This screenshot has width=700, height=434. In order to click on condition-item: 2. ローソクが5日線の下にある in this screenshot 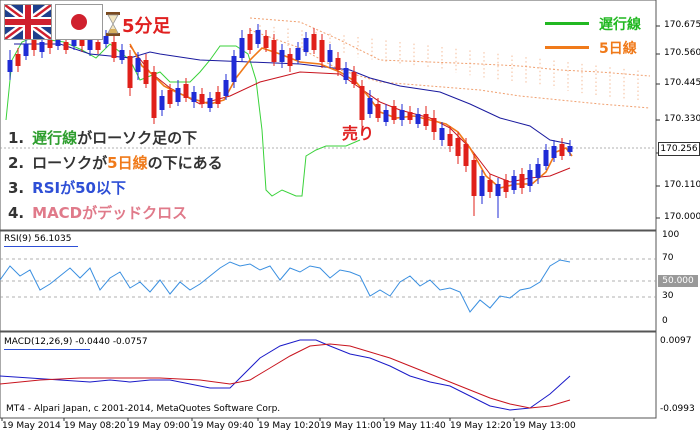, I will do `click(115, 163)`.